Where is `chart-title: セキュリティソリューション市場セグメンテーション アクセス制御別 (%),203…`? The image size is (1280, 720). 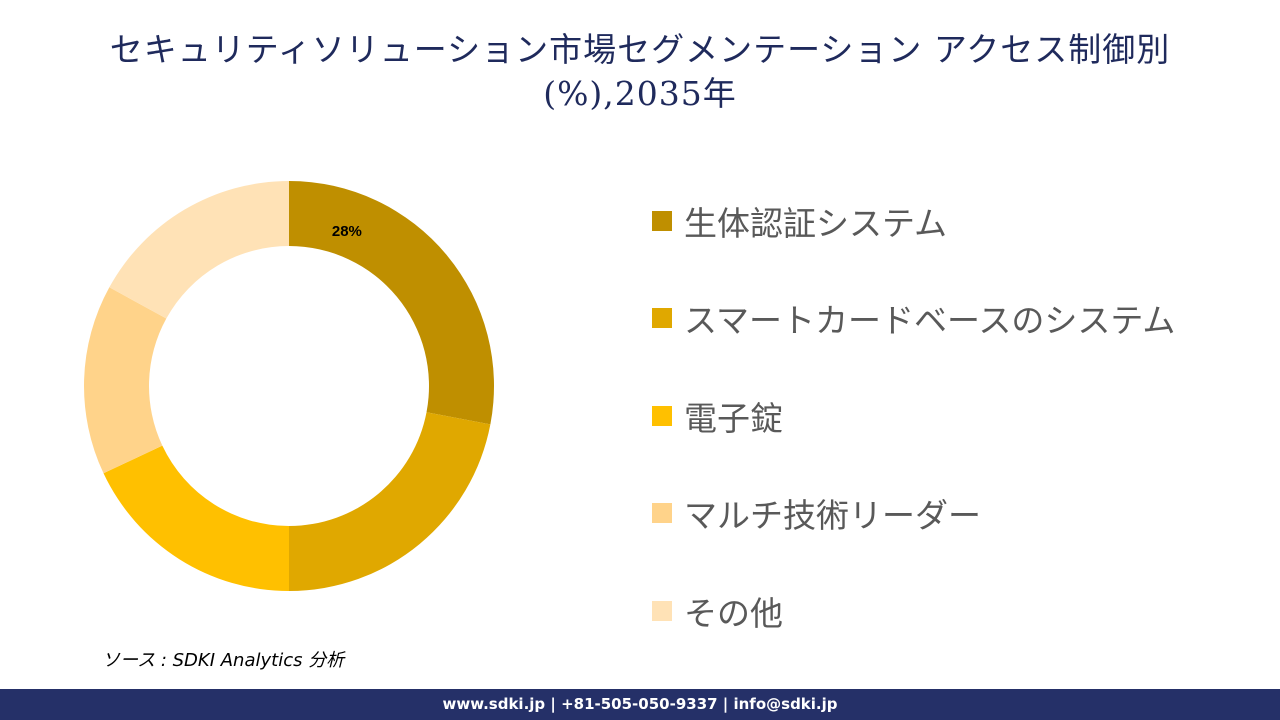 chart-title: セキュリティソリューション市場セグメンテーション アクセス制御別 (%),203… is located at coordinates (640, 72).